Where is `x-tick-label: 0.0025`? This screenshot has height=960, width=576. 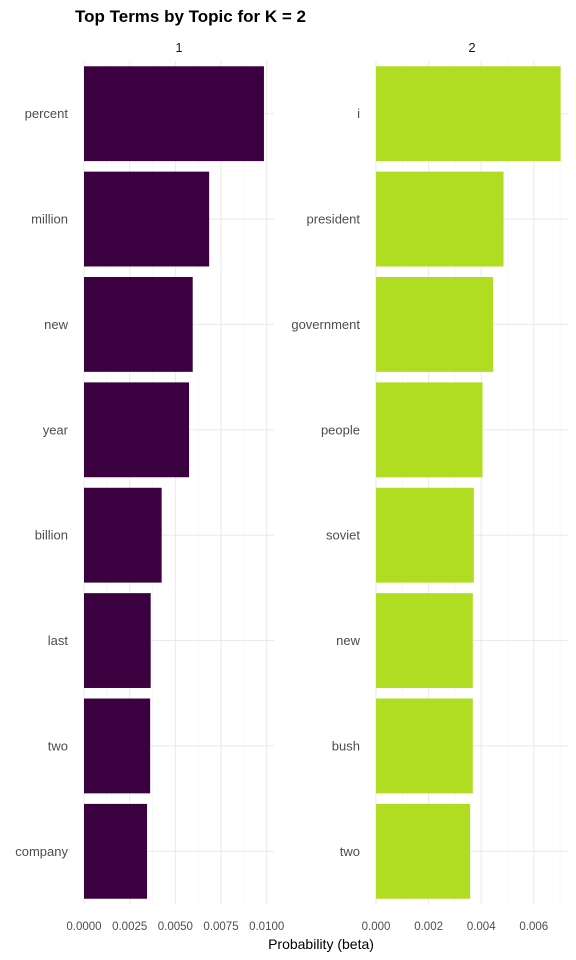 x-tick-label: 0.0025 is located at coordinates (129, 927).